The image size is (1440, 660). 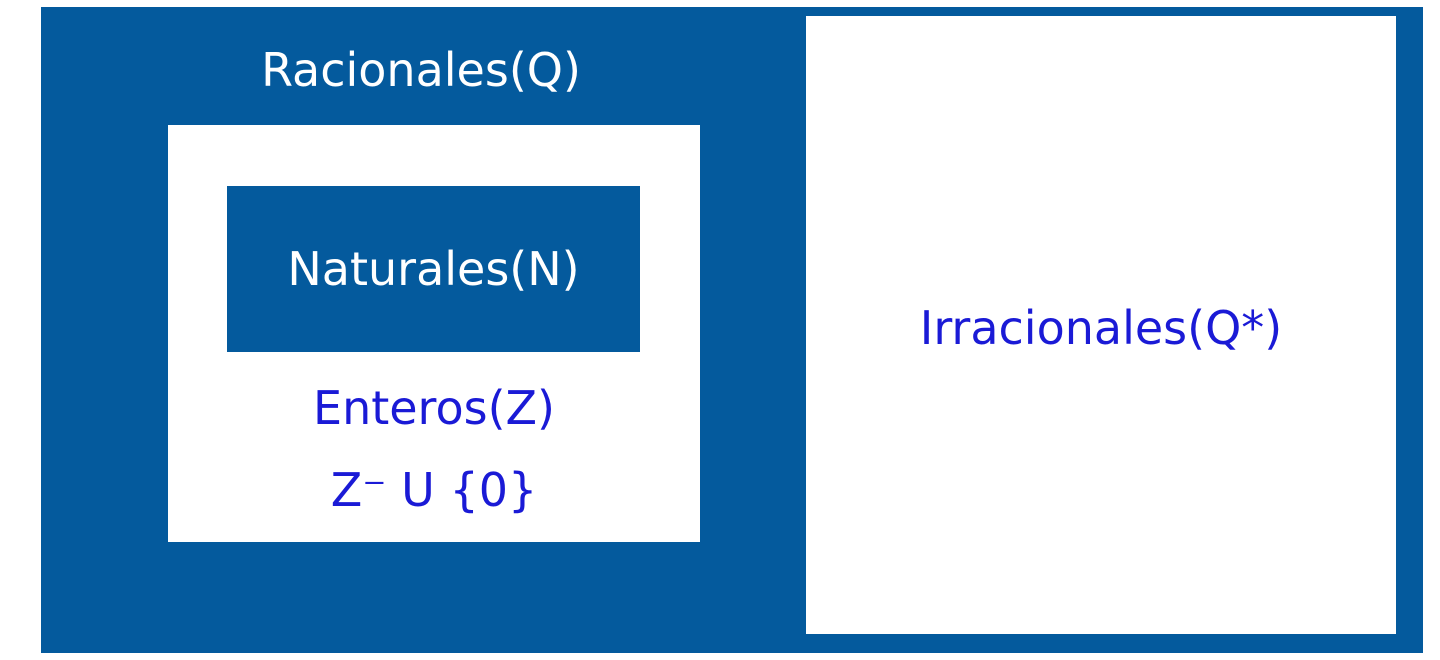 I want to click on naturals-set-region: Naturales(N), so click(x=433, y=269).